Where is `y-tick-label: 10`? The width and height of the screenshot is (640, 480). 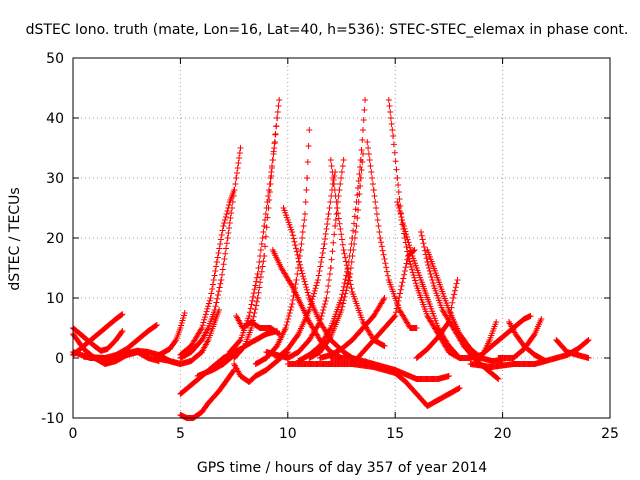 y-tick-label: 10 is located at coordinates (55, 299).